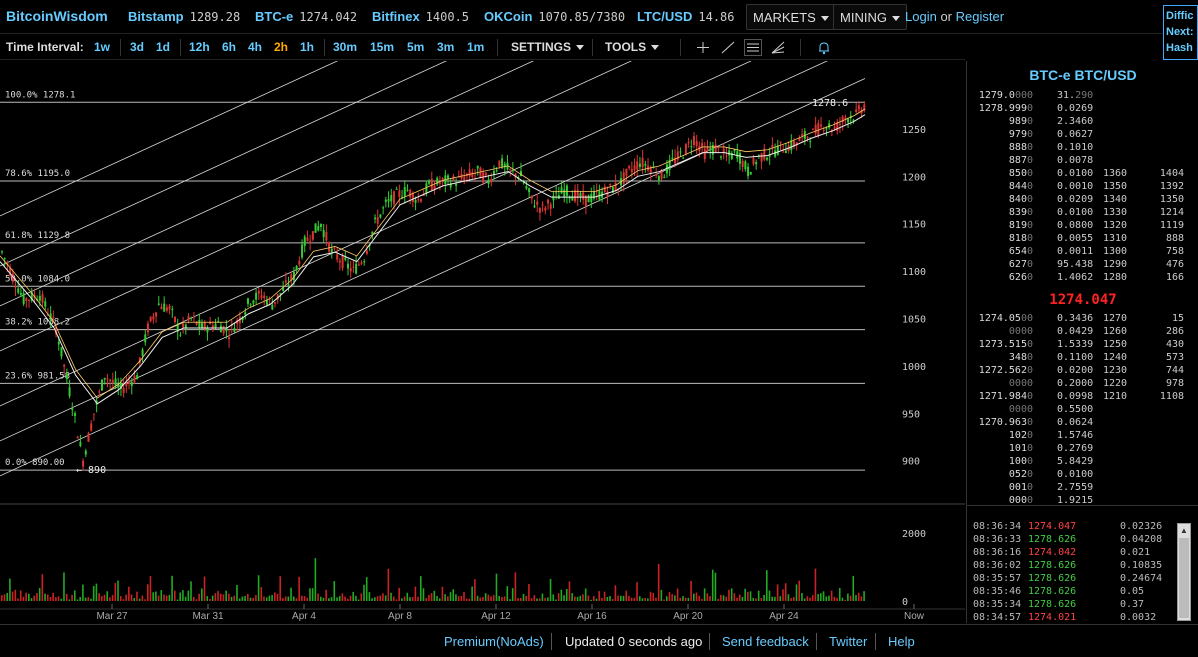 The width and height of the screenshot is (1198, 657). I want to click on interval-1d: 1d, so click(163, 47).